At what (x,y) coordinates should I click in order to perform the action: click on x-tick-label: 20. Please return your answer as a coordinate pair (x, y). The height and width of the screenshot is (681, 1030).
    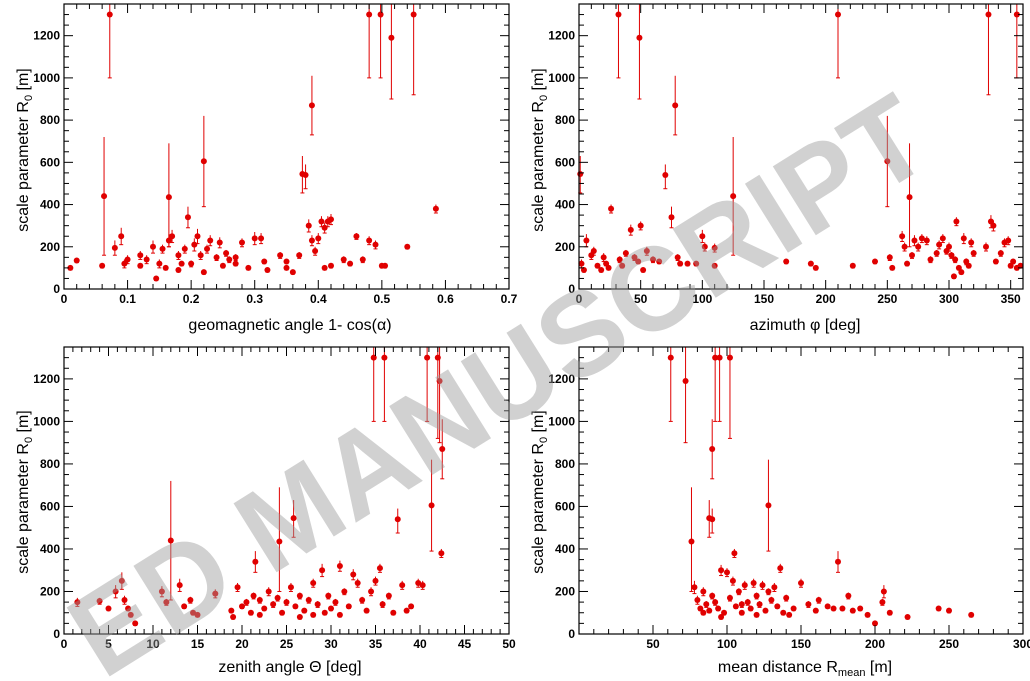
    Looking at the image, I should click on (242, 644).